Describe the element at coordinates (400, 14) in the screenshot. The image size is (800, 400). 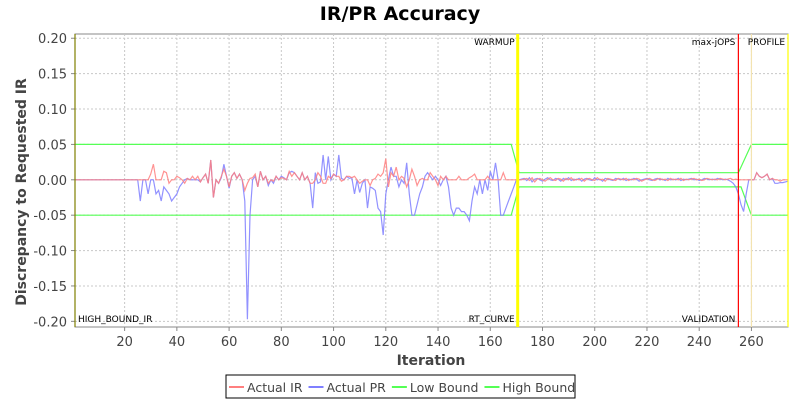
I see `chart-title: IR/PR Accuracy` at that location.